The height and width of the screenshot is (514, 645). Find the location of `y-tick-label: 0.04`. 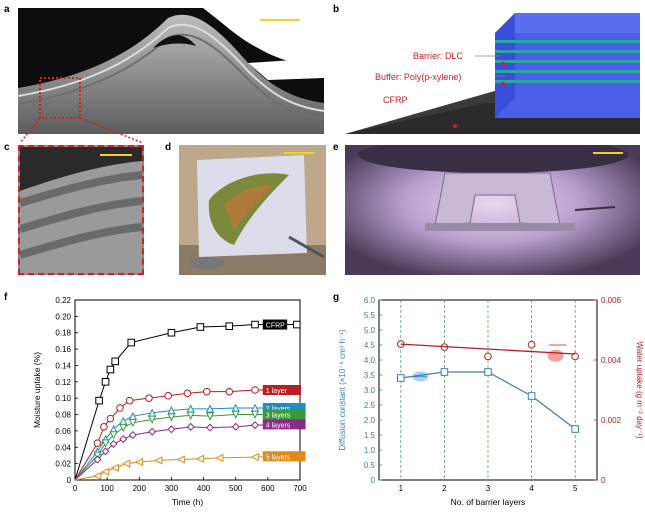

y-tick-label: 0.04 is located at coordinates (63, 447).